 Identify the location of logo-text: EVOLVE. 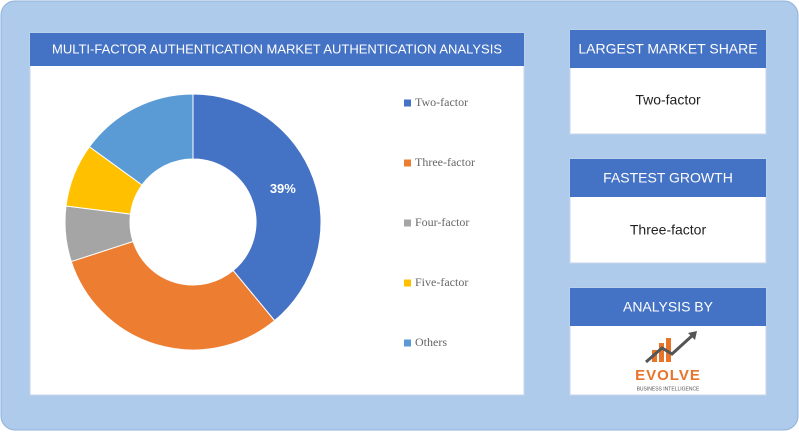
(668, 375).